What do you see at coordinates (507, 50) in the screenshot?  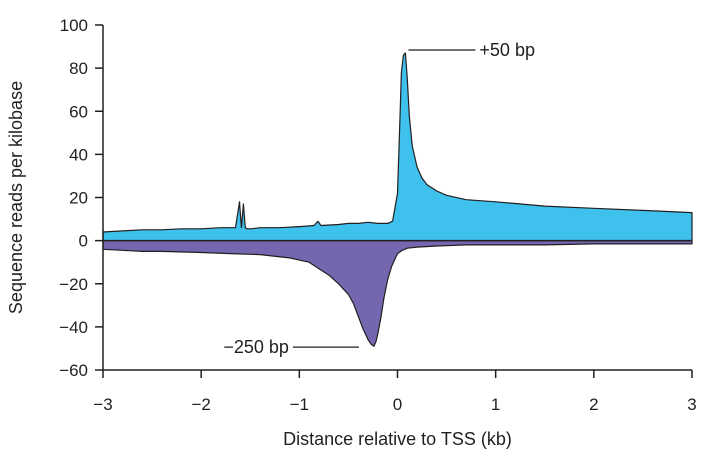 I see `annotation-plus50bp: +50 bp` at bounding box center [507, 50].